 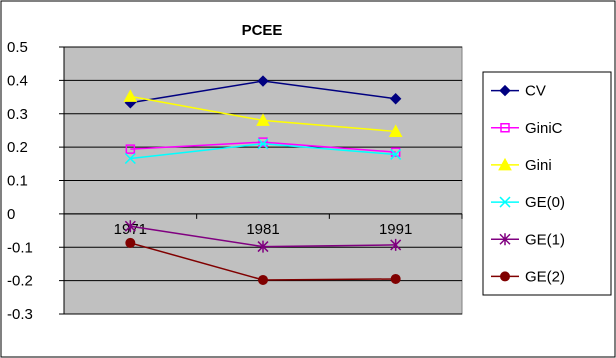 I want to click on y-tick-label-4: 0.1, so click(x=17, y=181).